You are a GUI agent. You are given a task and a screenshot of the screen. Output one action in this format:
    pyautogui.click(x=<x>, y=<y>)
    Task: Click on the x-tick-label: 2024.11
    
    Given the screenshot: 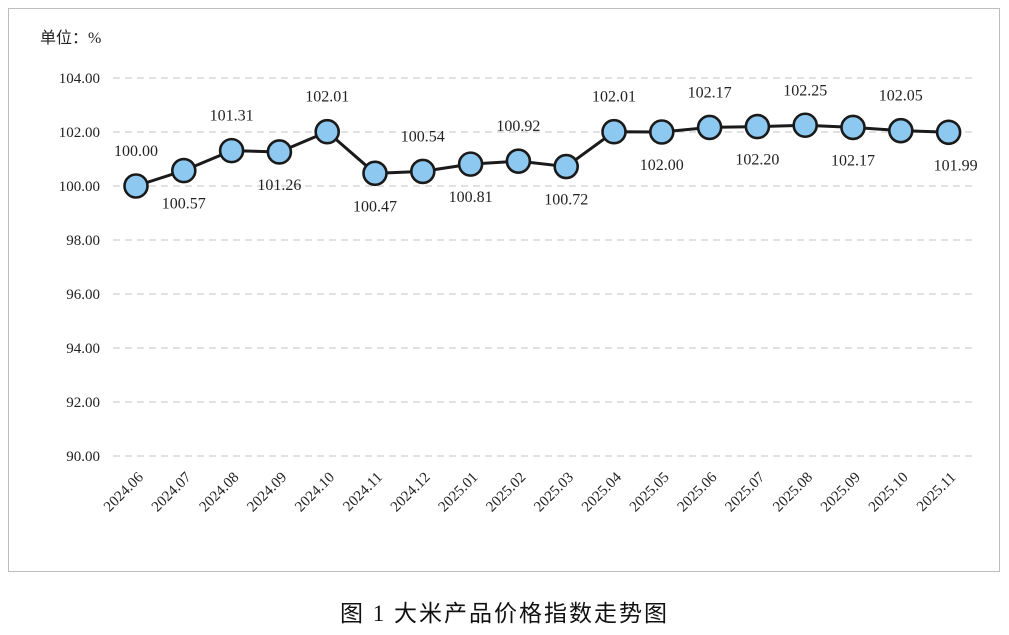 What is the action you would take?
    pyautogui.click(x=362, y=492)
    